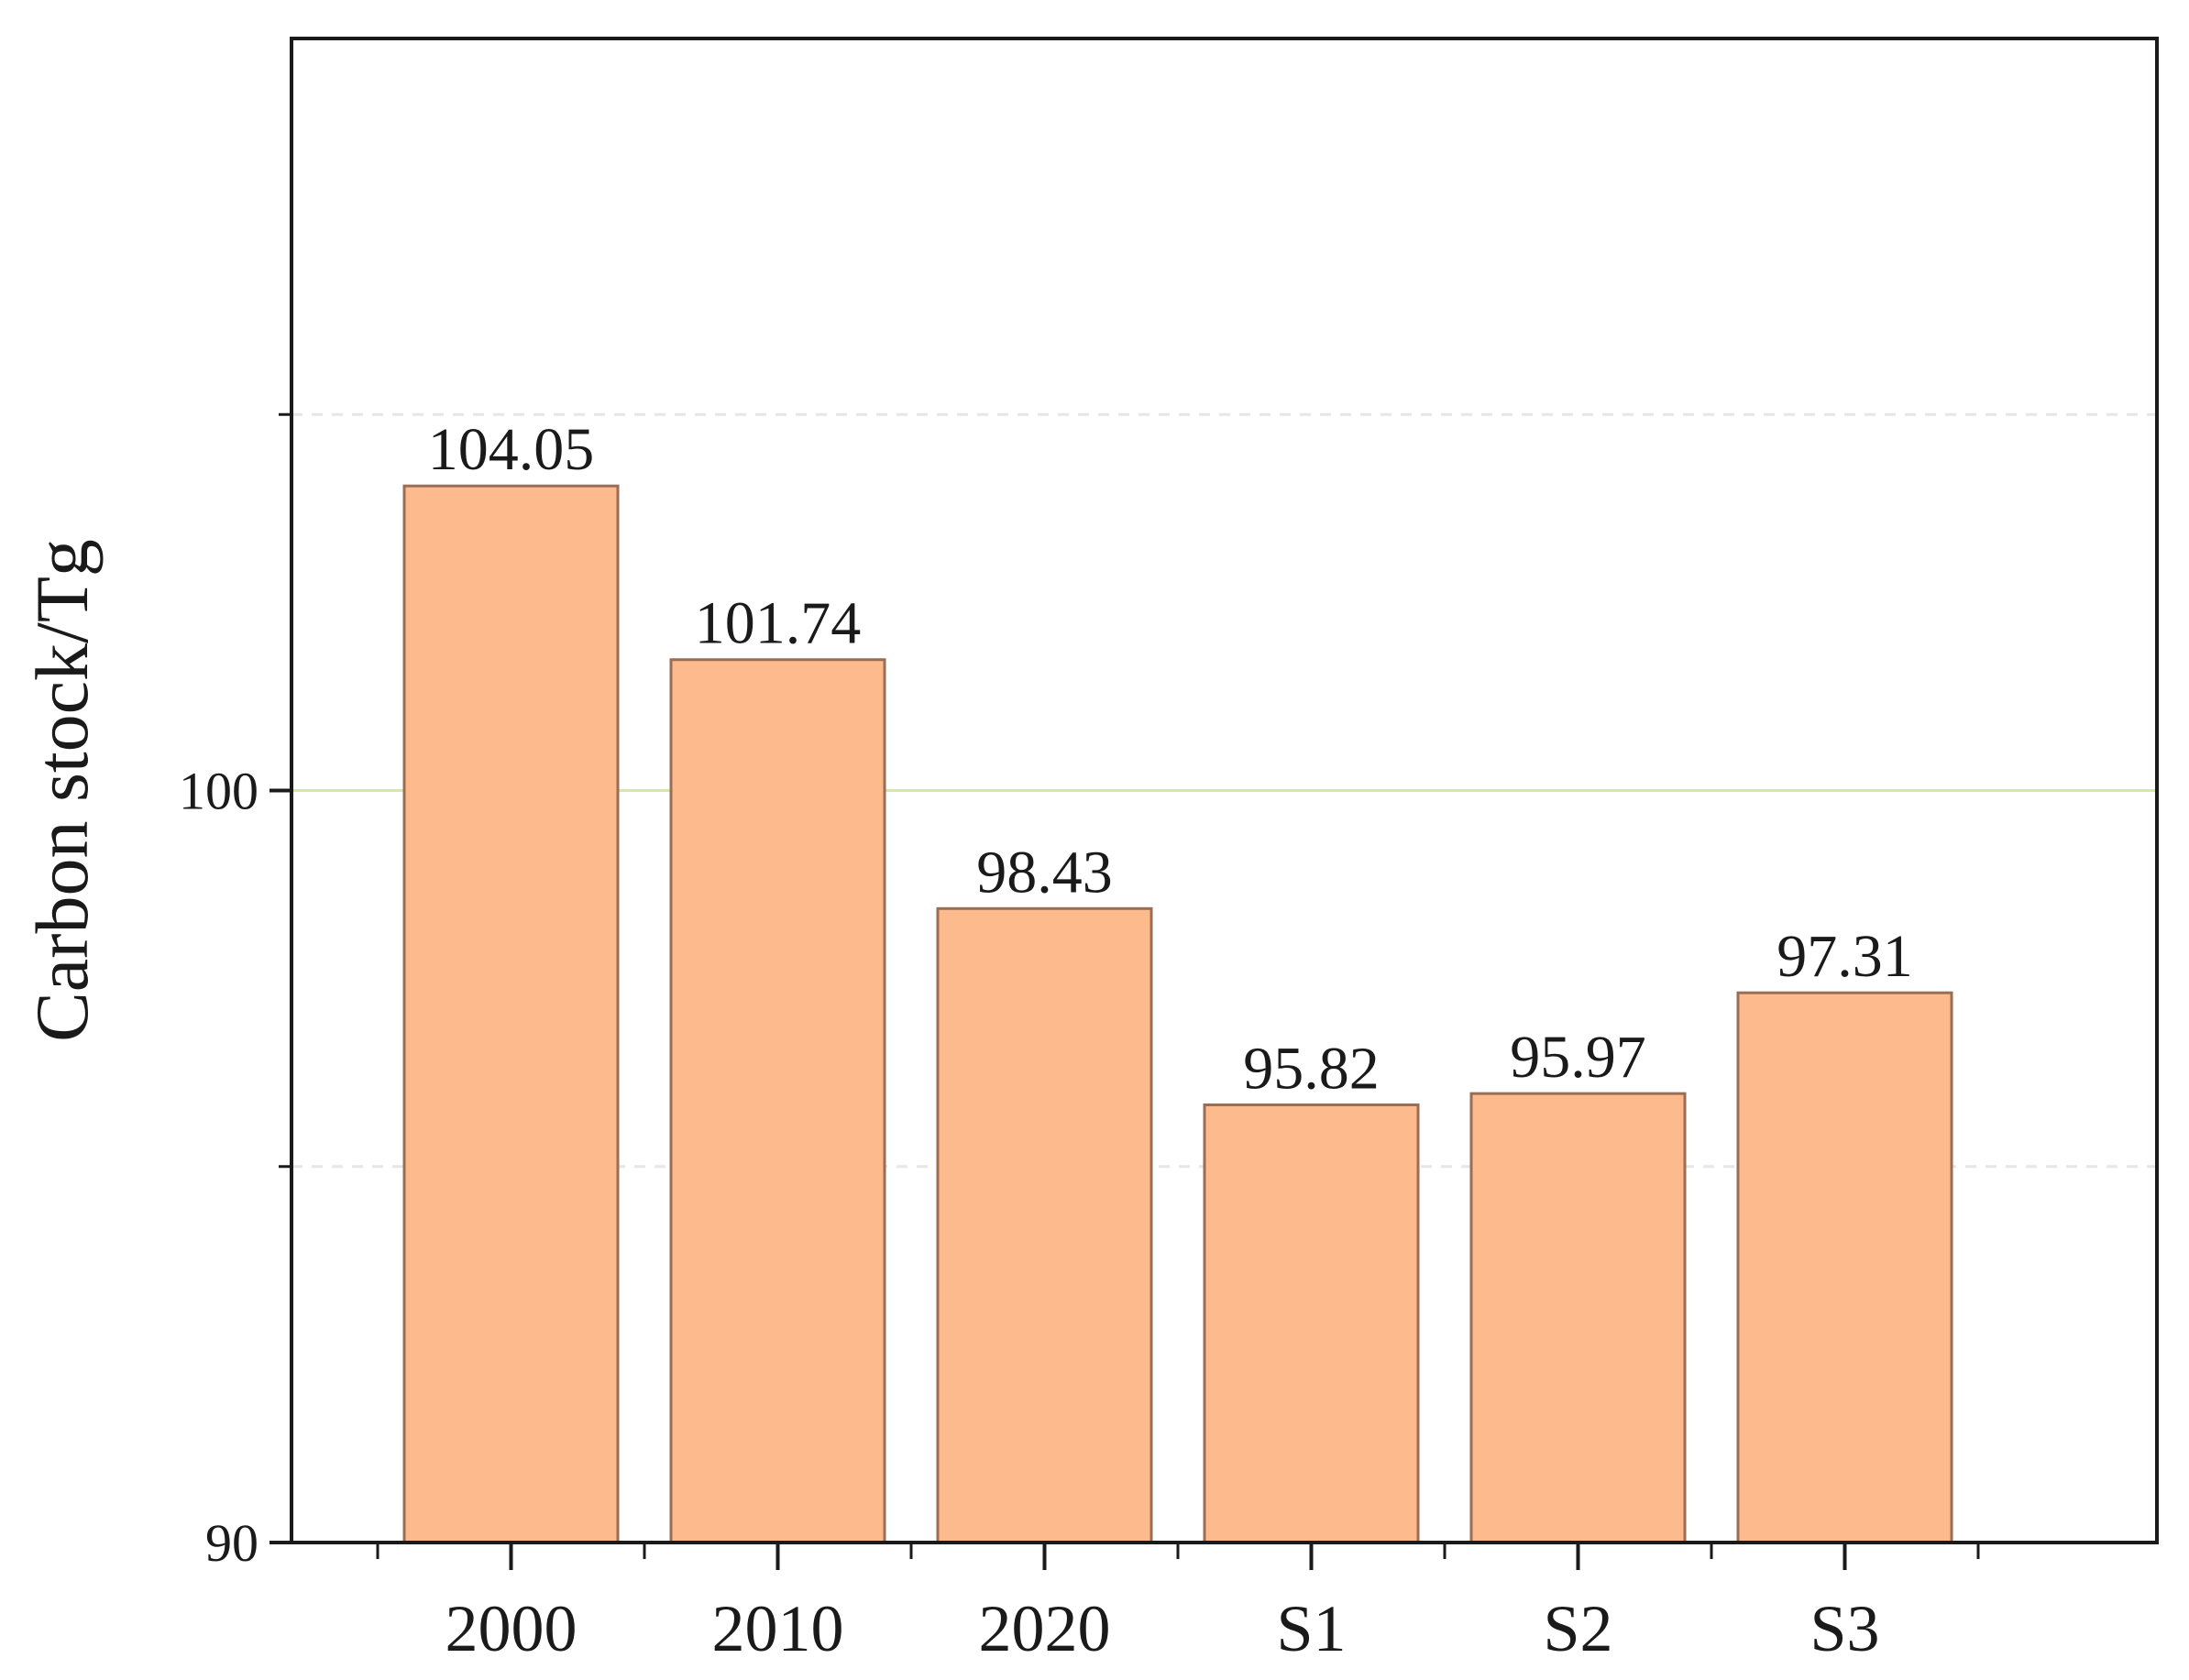  Describe the element at coordinates (1577, 1628) in the screenshot. I see `x-tick-label-S2: S2` at that location.